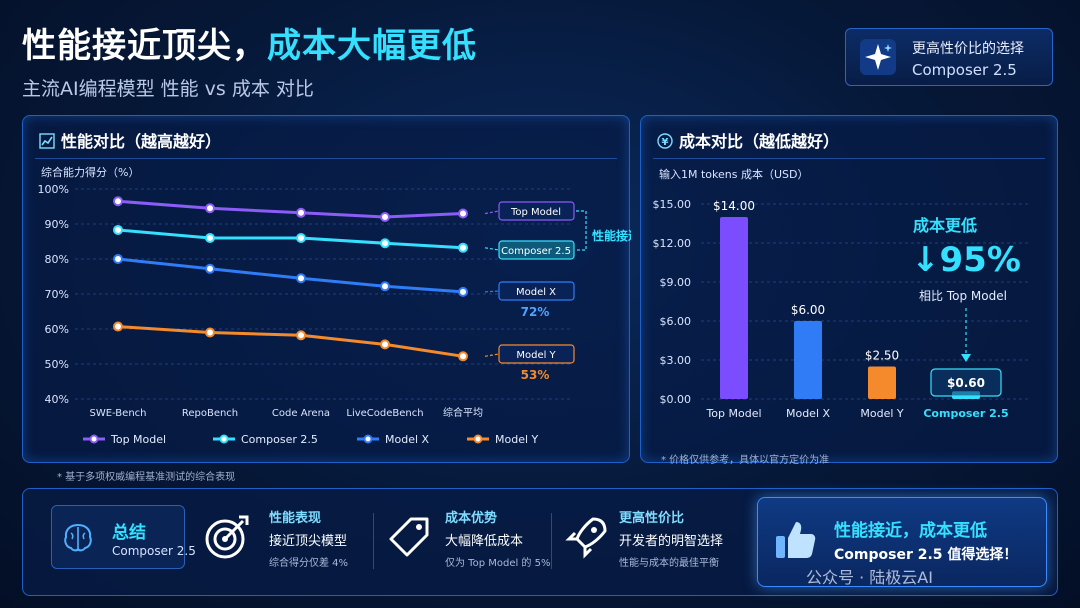 Image resolution: width=1080 pixels, height=608 pixels. I want to click on cost-callout-number: 95%, so click(980, 260).